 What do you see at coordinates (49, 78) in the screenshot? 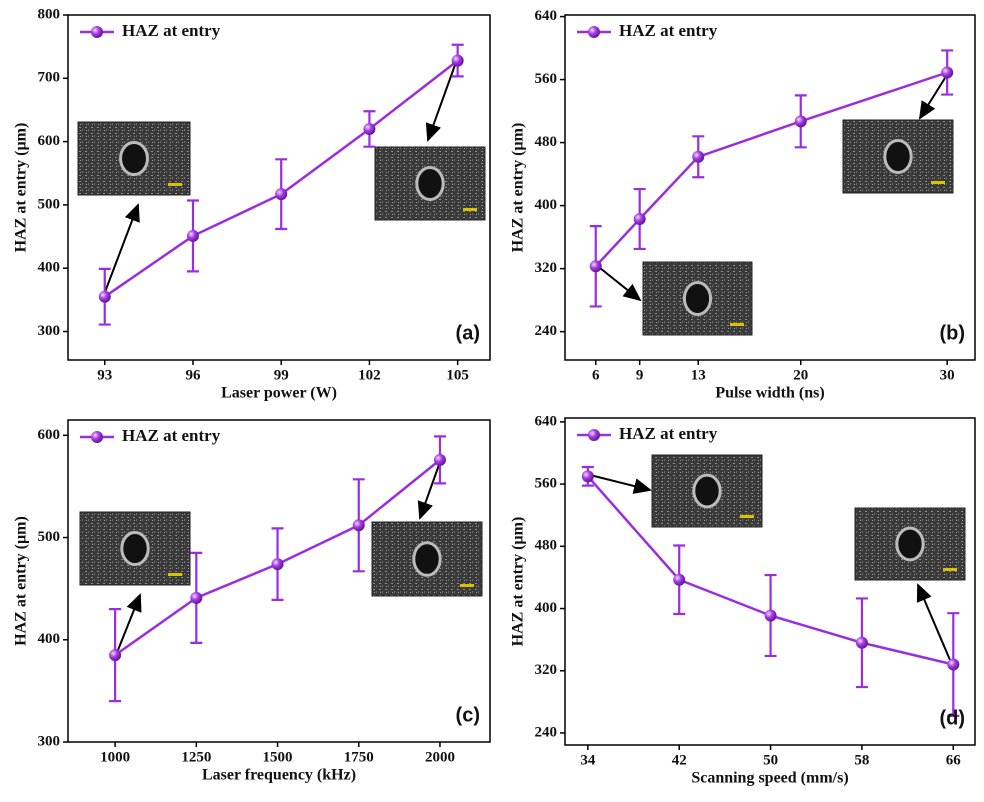
I see `y-tick-label: 700` at bounding box center [49, 78].